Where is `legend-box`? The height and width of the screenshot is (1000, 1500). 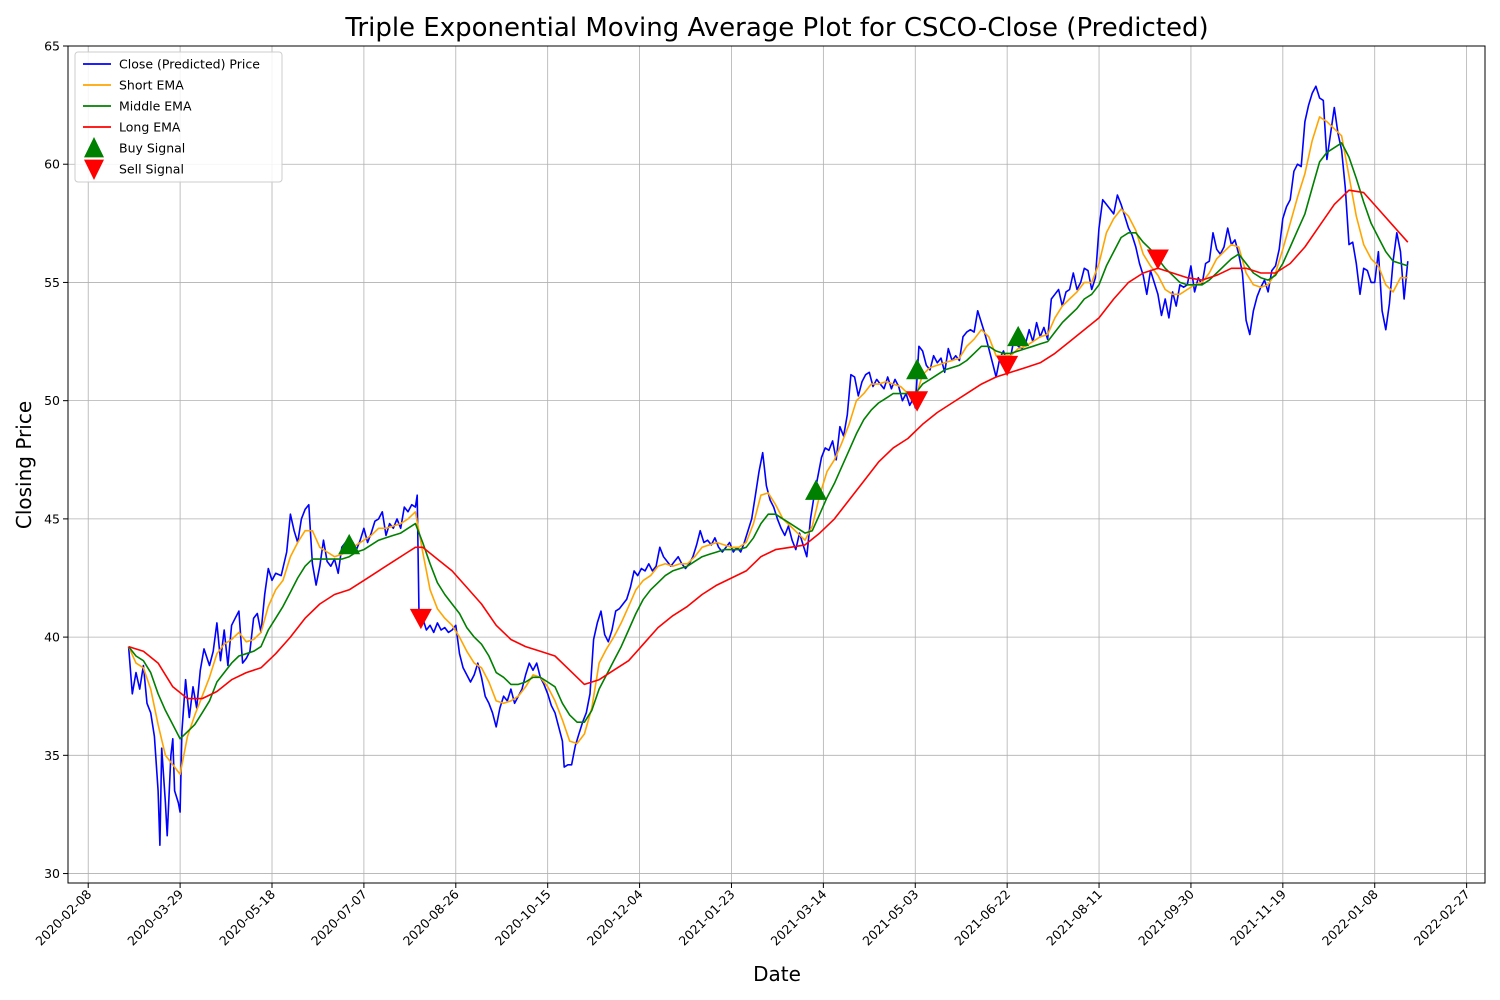 legend-box is located at coordinates (178, 117).